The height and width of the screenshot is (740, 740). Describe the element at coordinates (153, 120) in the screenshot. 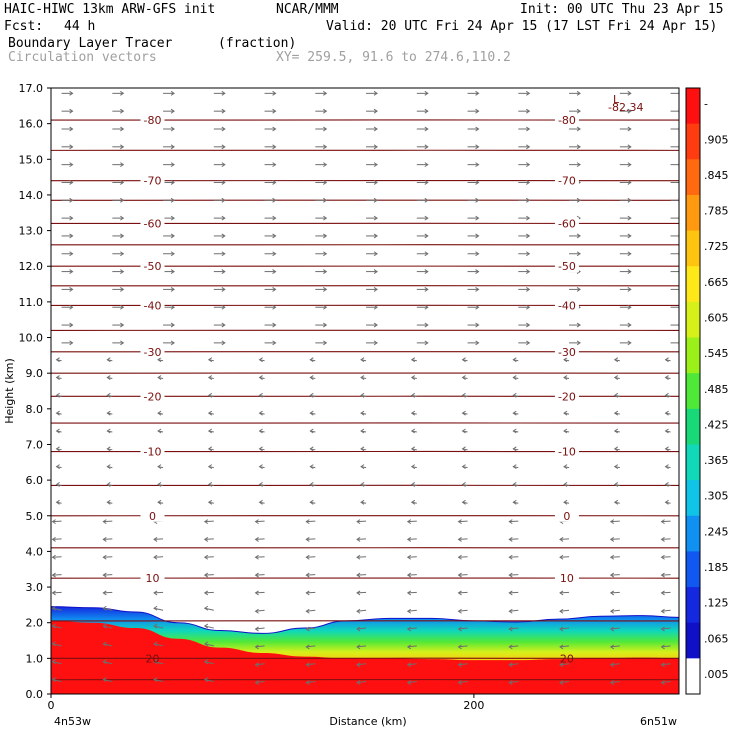

I see `isotherm-label: -80` at that location.